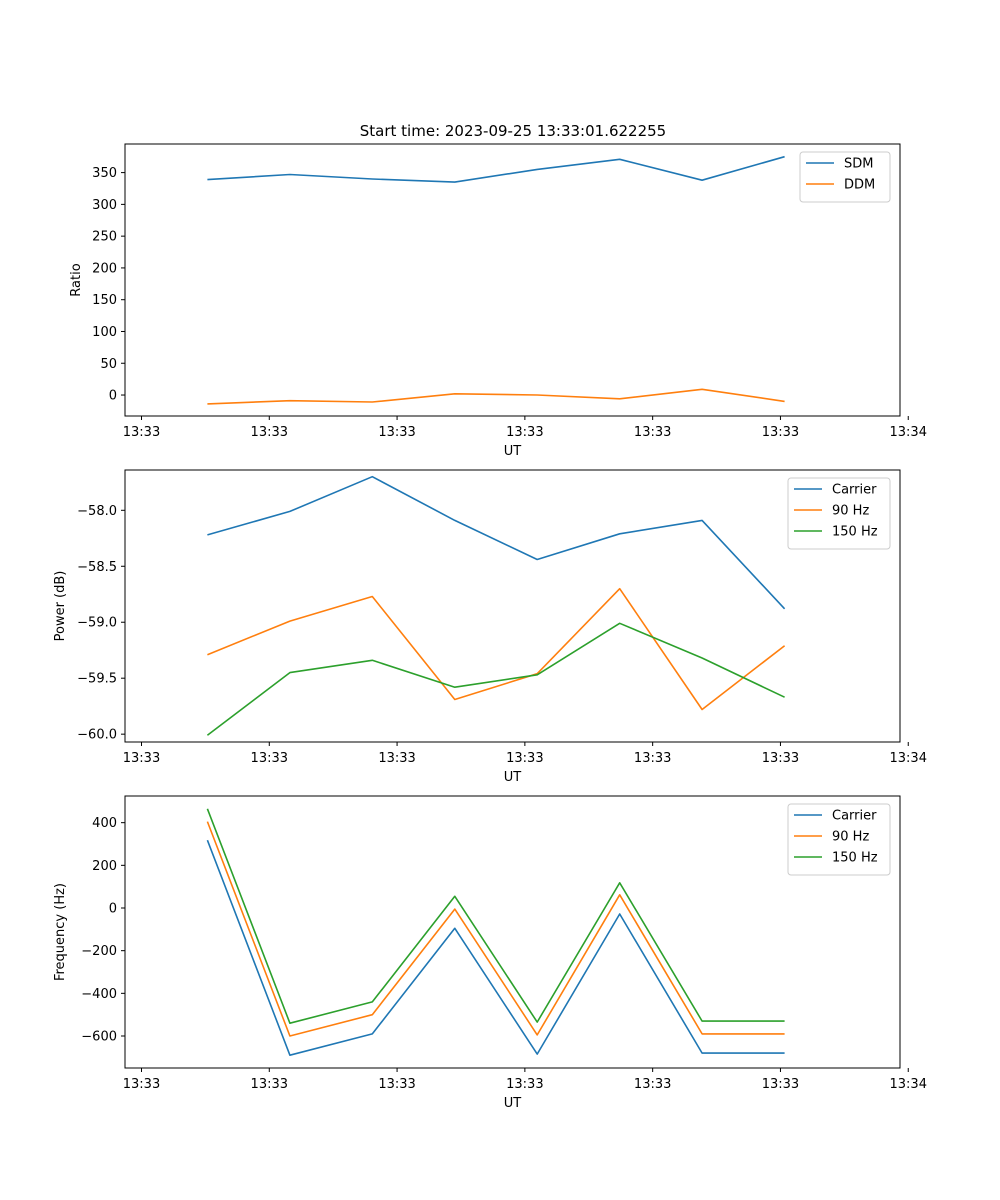  Describe the element at coordinates (108, 364) in the screenshot. I see `y-tick-label: 50` at that location.